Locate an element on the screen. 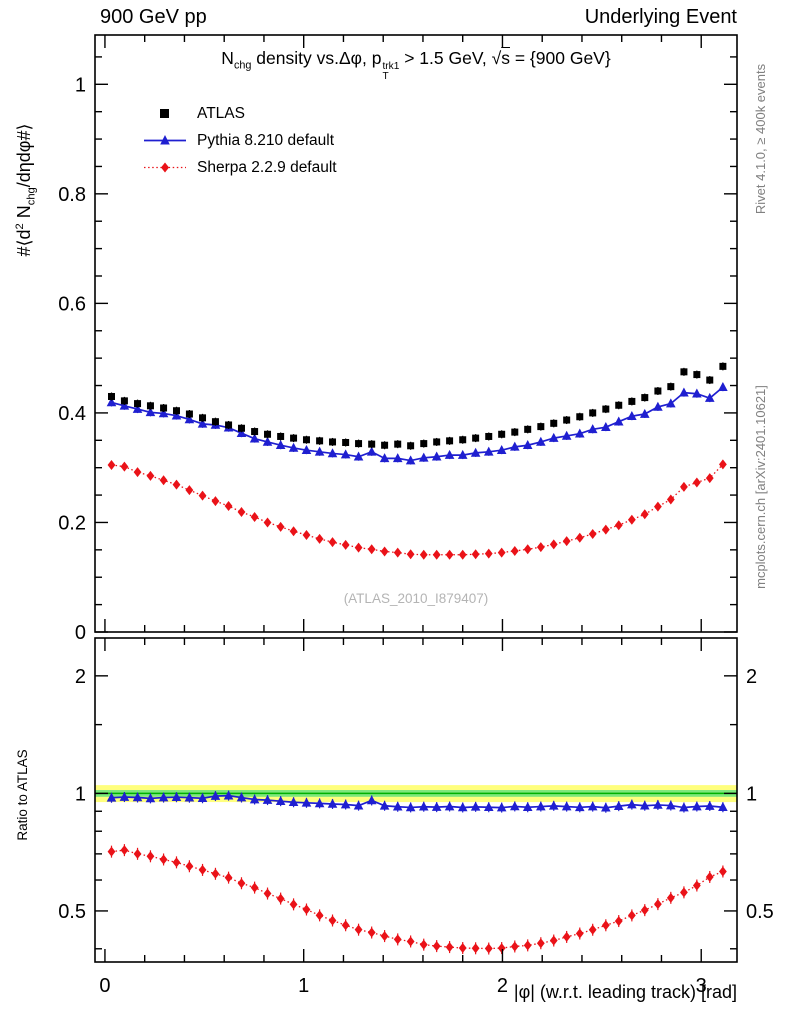  triangle-marker-icon is located at coordinates (165, 140).